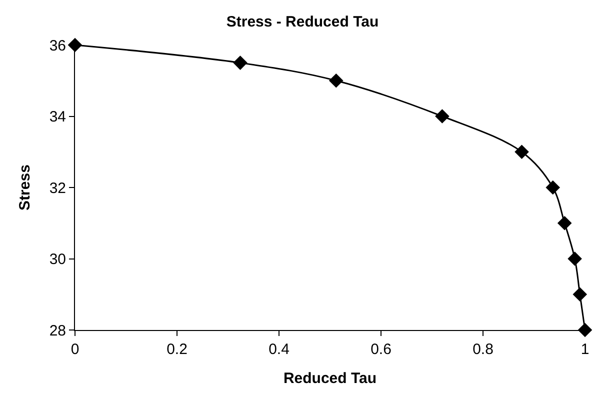 Image resolution: width=605 pixels, height=400 pixels. What do you see at coordinates (57, 188) in the screenshot?
I see `y-tick-label: 32` at bounding box center [57, 188].